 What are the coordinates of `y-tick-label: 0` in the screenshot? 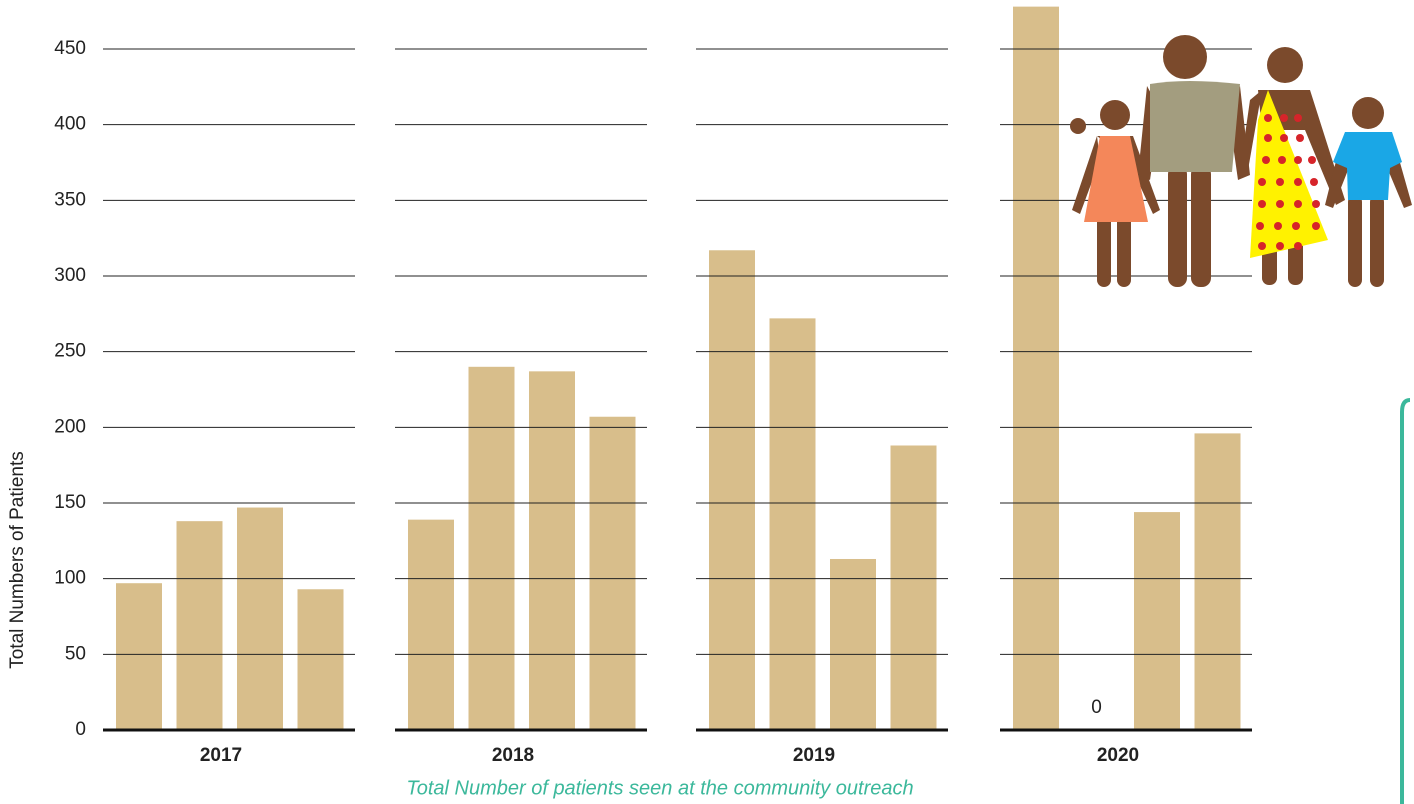 It's located at (80, 729).